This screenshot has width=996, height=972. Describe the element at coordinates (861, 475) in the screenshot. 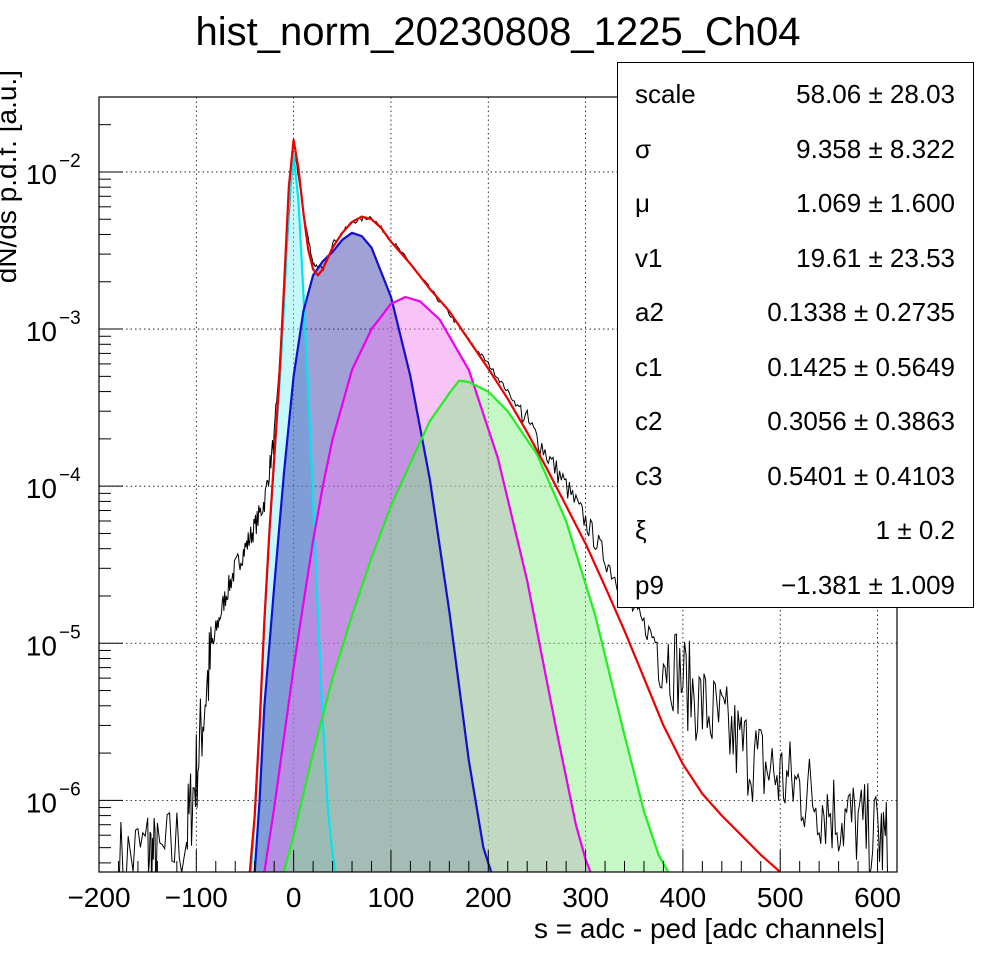

I see `stat-value: 0.5401 ± 0.4103` at that location.